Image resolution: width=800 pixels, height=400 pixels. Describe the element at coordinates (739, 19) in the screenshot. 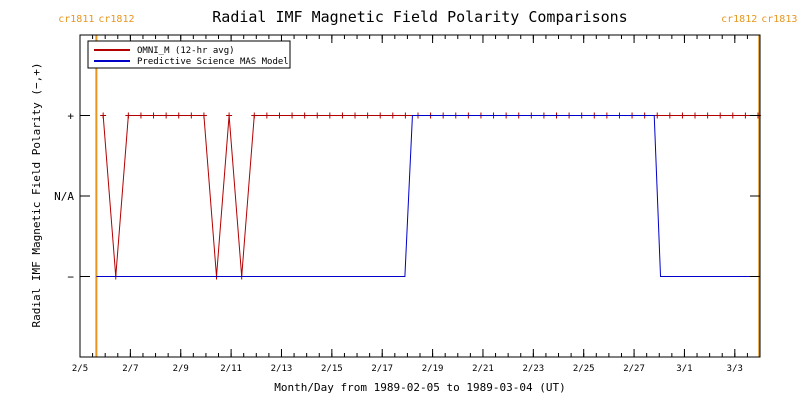

I see `carrington-label-left: cr1812` at that location.